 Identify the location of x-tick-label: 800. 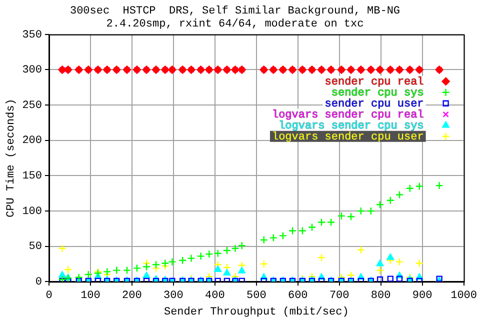
(380, 296).